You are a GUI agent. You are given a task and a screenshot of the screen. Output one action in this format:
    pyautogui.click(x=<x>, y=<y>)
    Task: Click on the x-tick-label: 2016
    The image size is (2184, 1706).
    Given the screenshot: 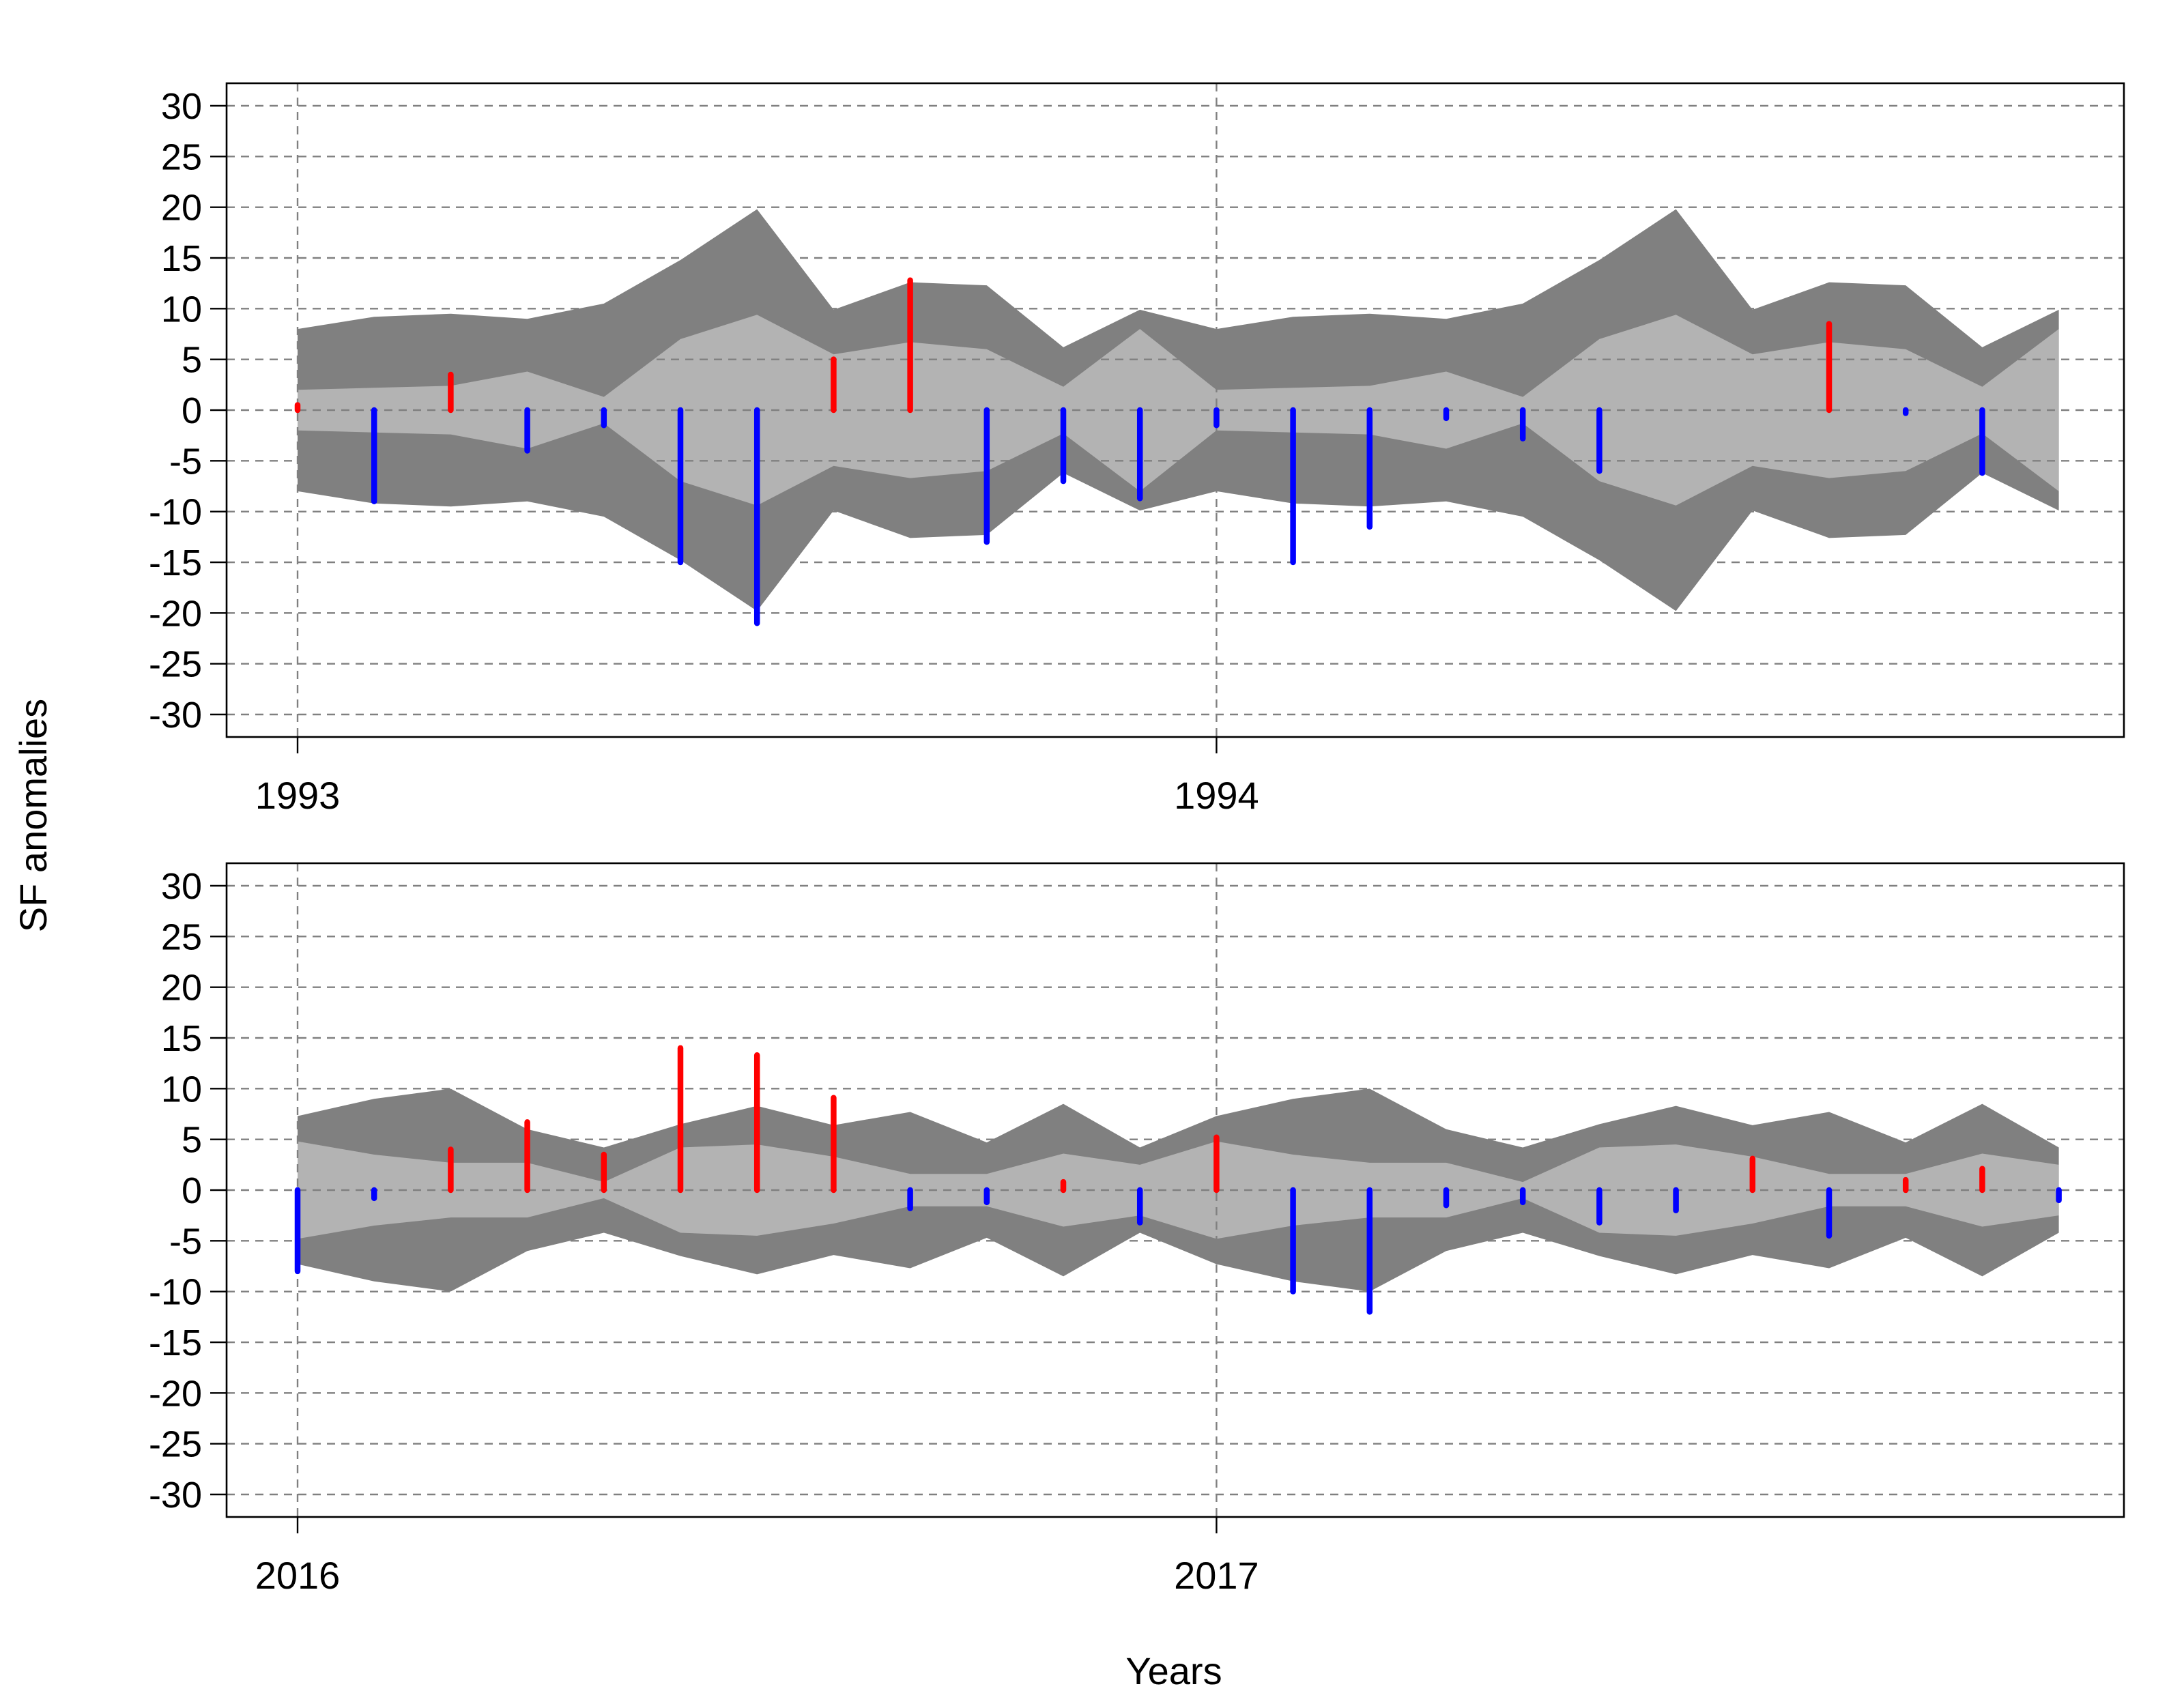 What is the action you would take?
    pyautogui.click(x=298, y=1575)
    